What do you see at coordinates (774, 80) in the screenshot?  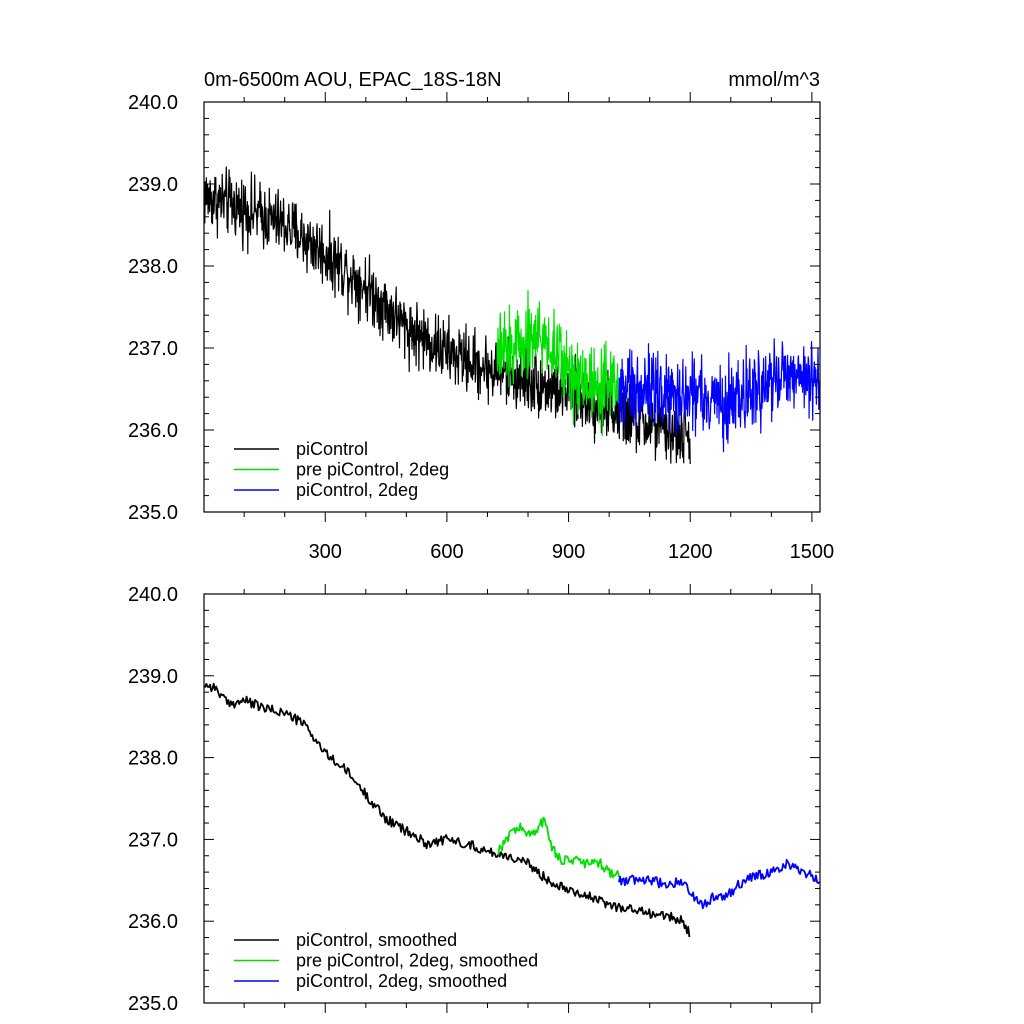 I see `units-label: mmol/m^3` at bounding box center [774, 80].